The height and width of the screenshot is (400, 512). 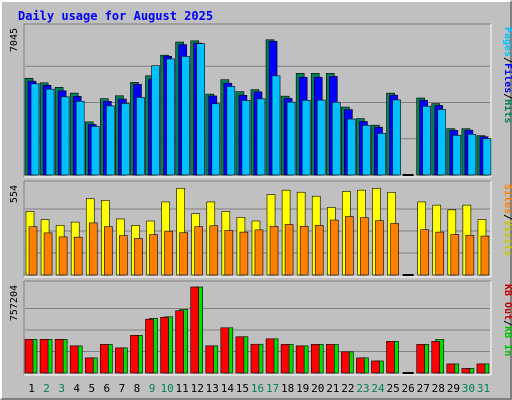 I want to click on panel-hits-legend: Pages/Files/Hits, so click(x=507, y=75).